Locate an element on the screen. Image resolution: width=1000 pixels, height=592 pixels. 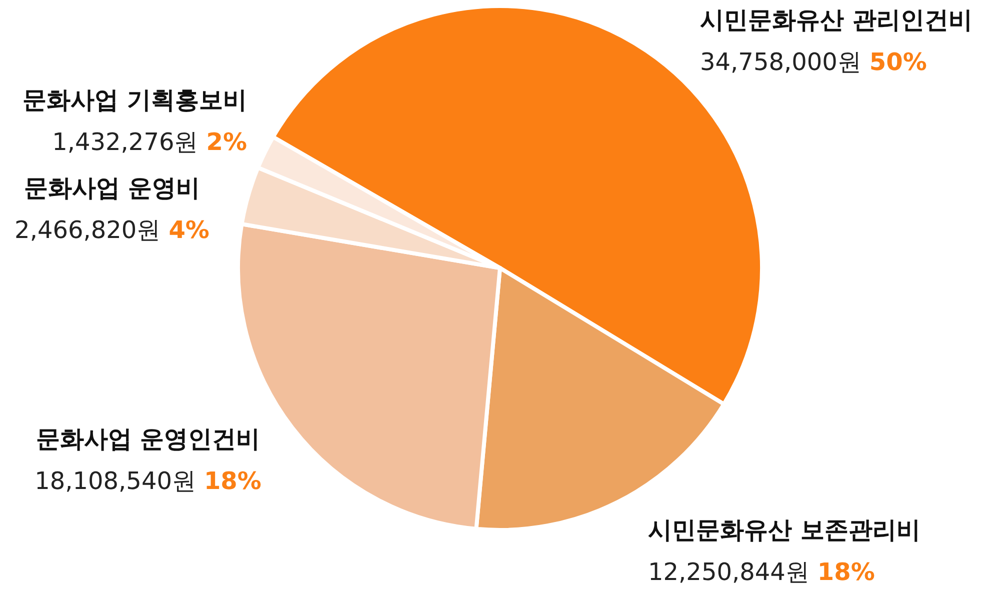
data-label: 34,758,000원 50% is located at coordinates (813, 62).